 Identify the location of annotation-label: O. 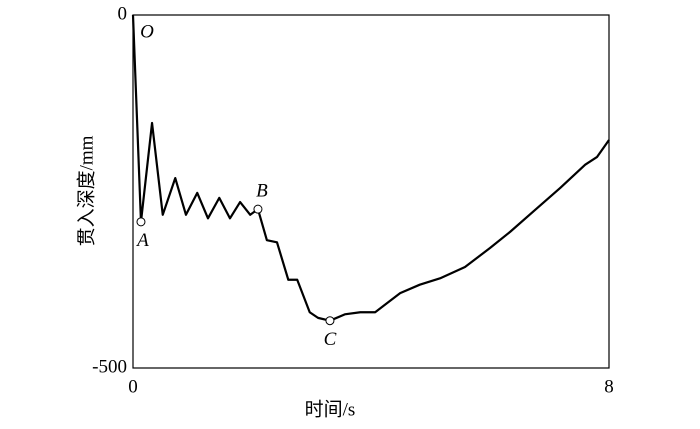
(147, 31).